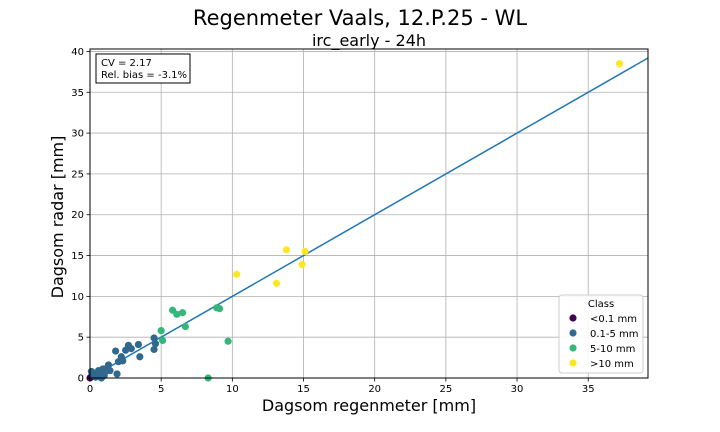 The image size is (720, 432). I want to click on legend-title: Class, so click(601, 304).